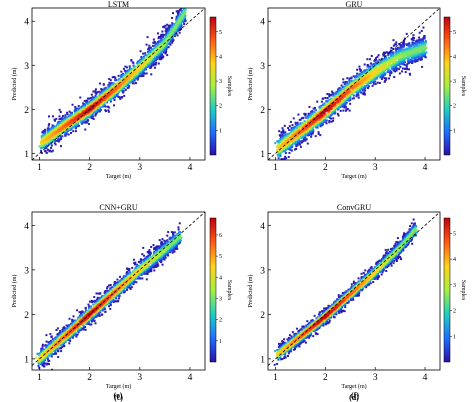 This screenshot has height=402, width=474. I want to click on panel-letter: (e), so click(118, 395).